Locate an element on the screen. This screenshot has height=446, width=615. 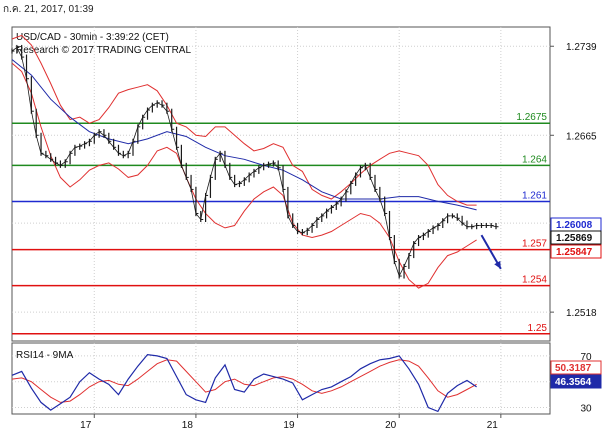
key-level-label: 1.261 is located at coordinates (534, 195).